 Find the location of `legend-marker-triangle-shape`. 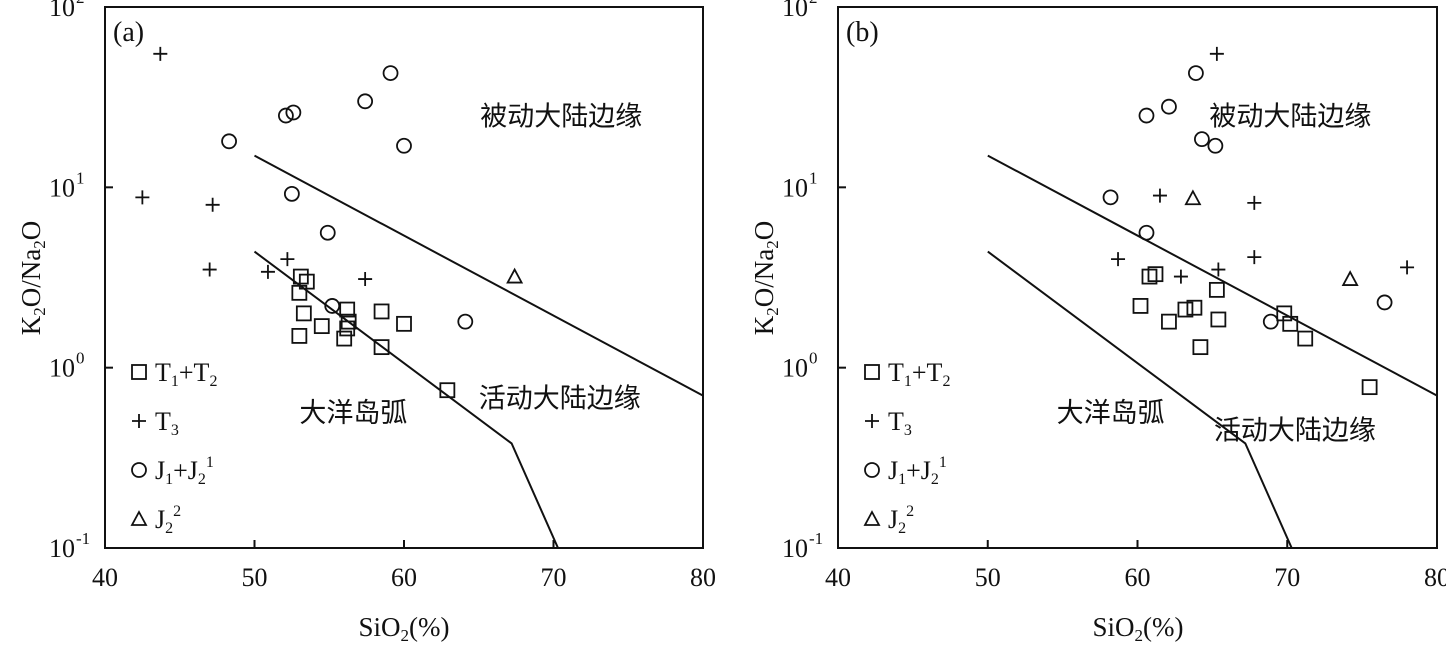

legend-marker-triangle-shape is located at coordinates (139, 518).